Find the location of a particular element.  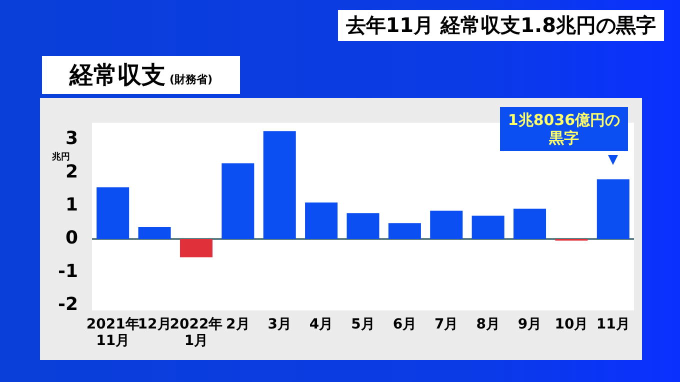

y-tick-label: 3 is located at coordinates (71, 139).